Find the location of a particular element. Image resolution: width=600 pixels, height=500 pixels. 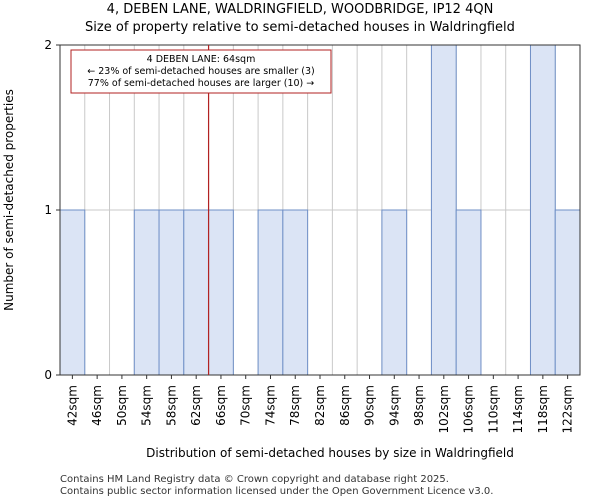

annotation-box is located at coordinates (201, 71).